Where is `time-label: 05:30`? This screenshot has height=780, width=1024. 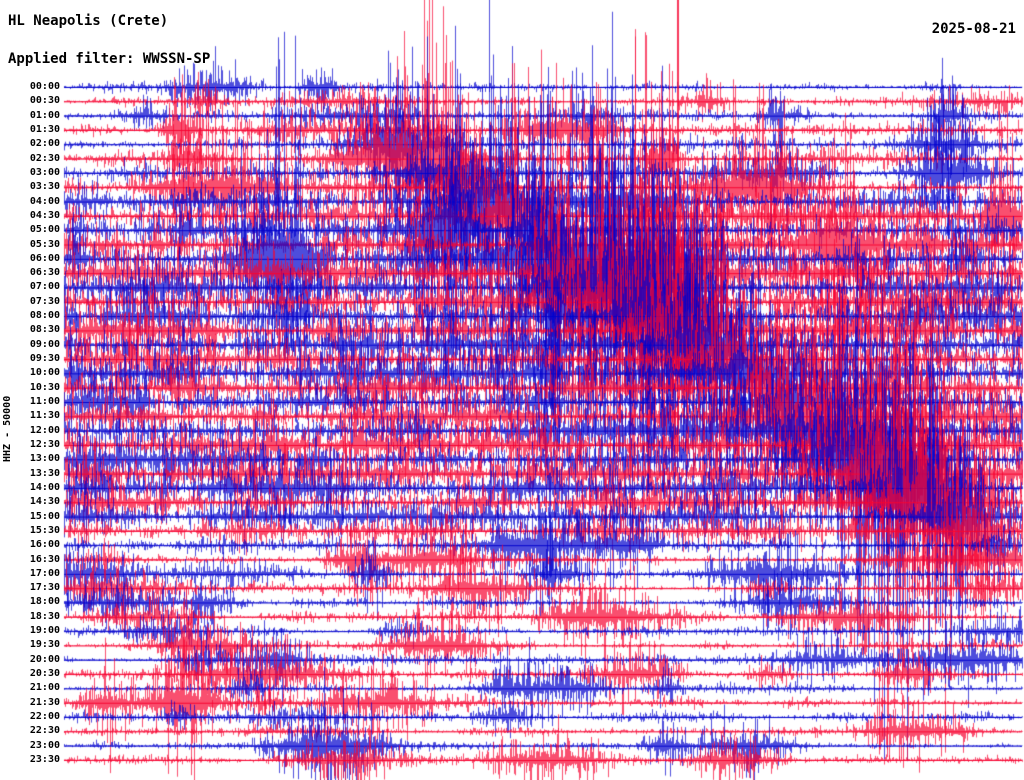 time-label: 05:30 is located at coordinates (44, 244).